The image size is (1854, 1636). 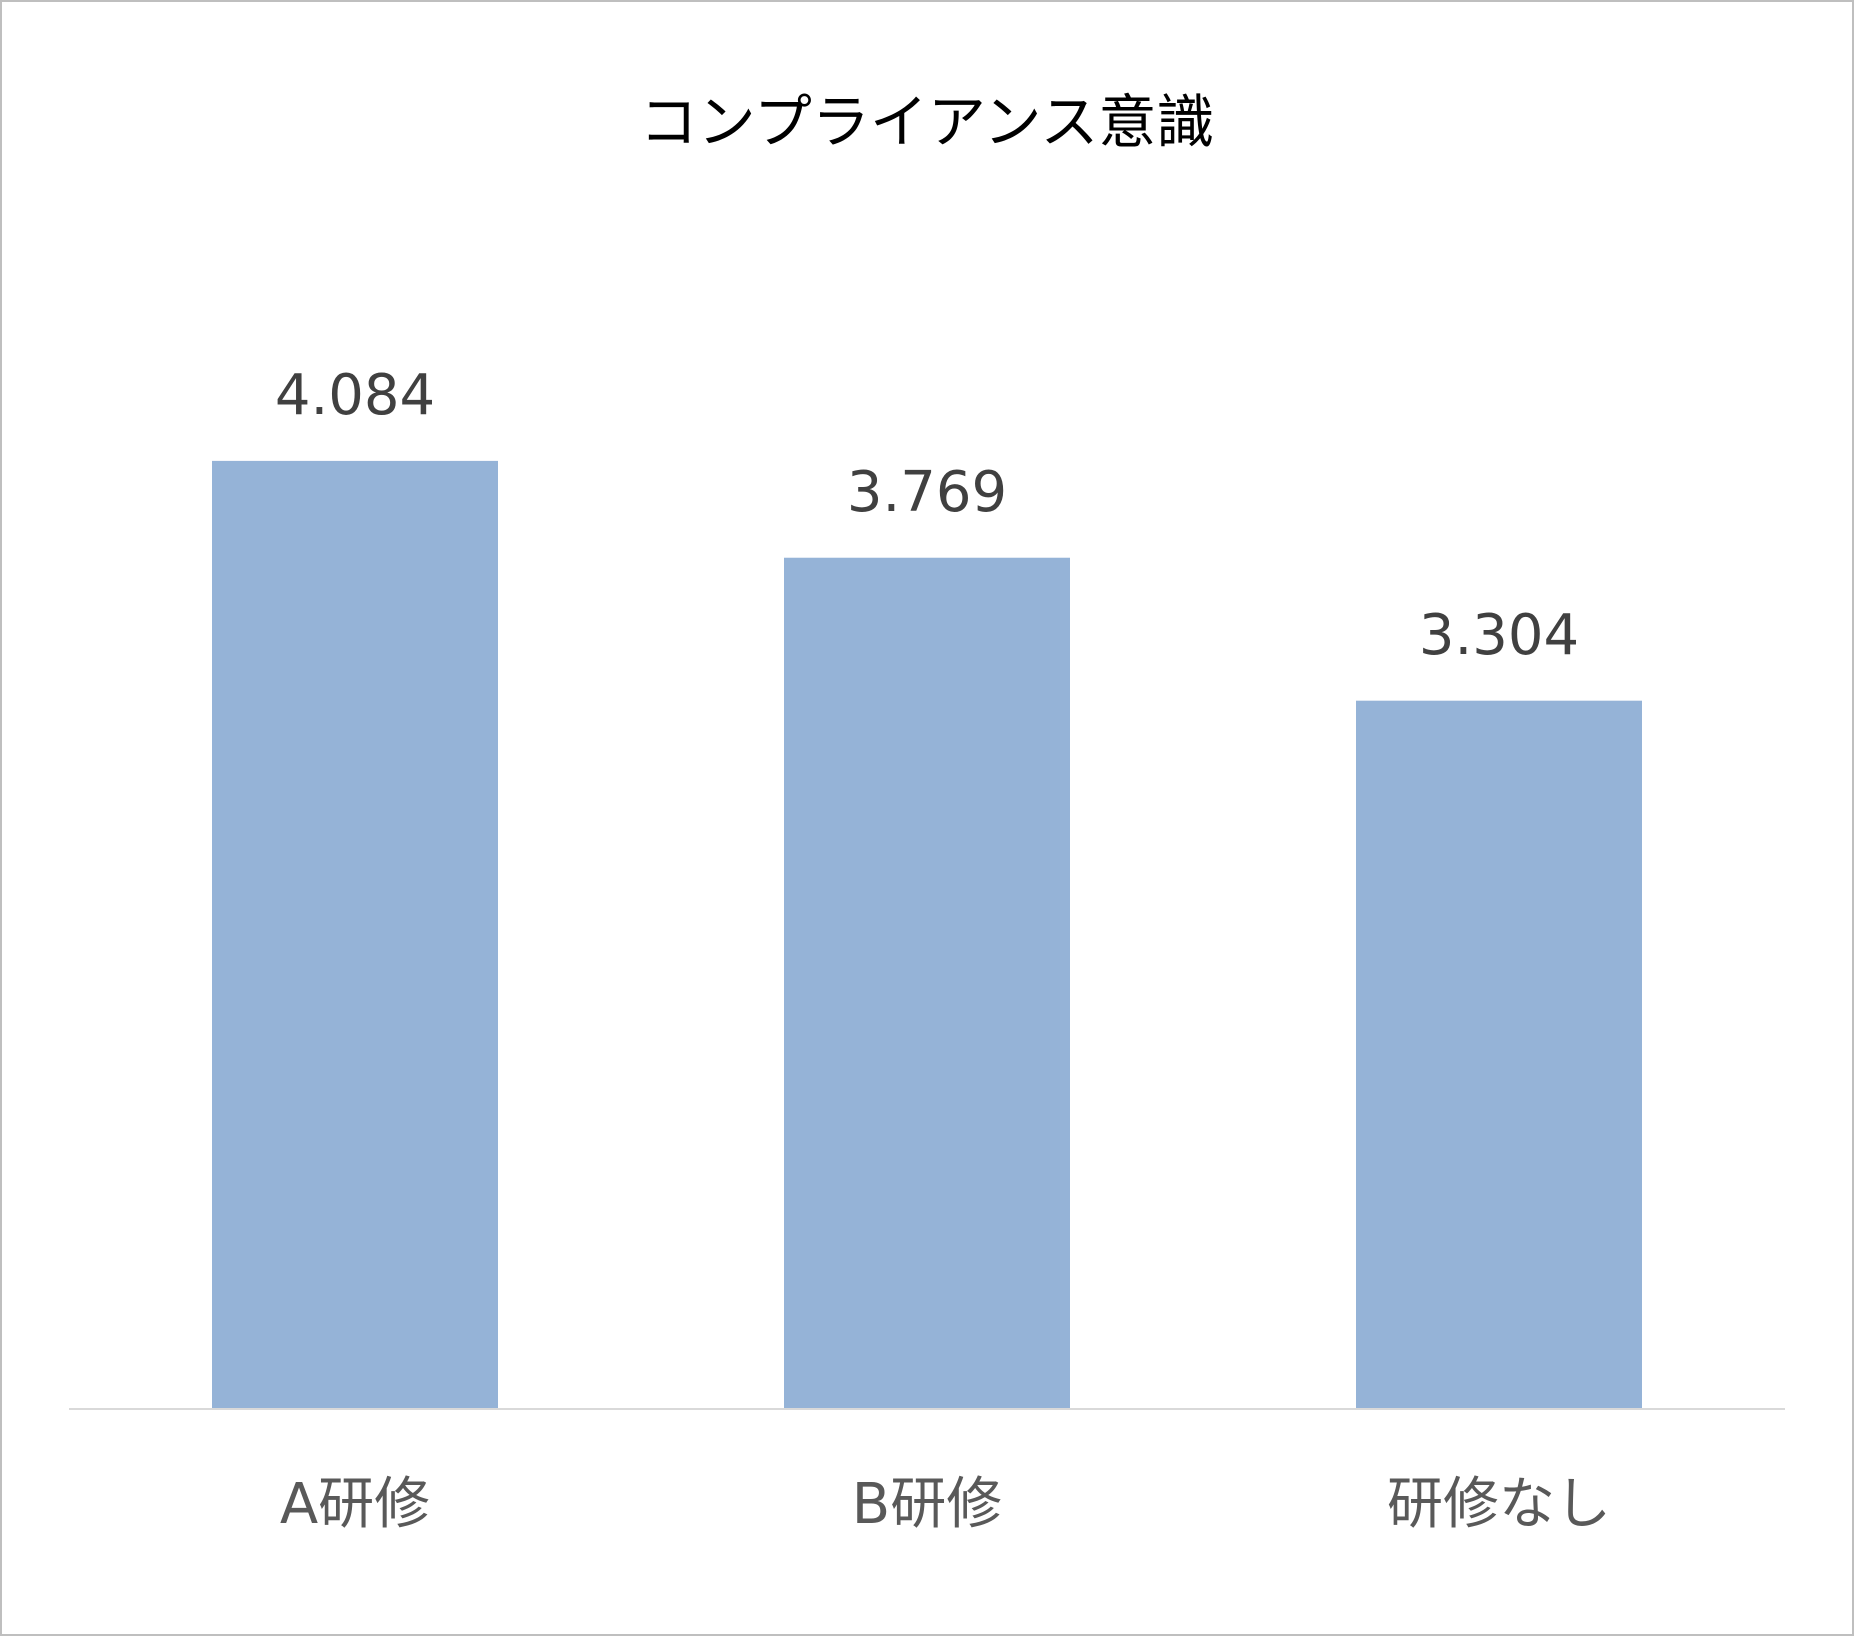 What do you see at coordinates (1499, 1504) in the screenshot?
I see `x-tick-label: 研修なし` at bounding box center [1499, 1504].